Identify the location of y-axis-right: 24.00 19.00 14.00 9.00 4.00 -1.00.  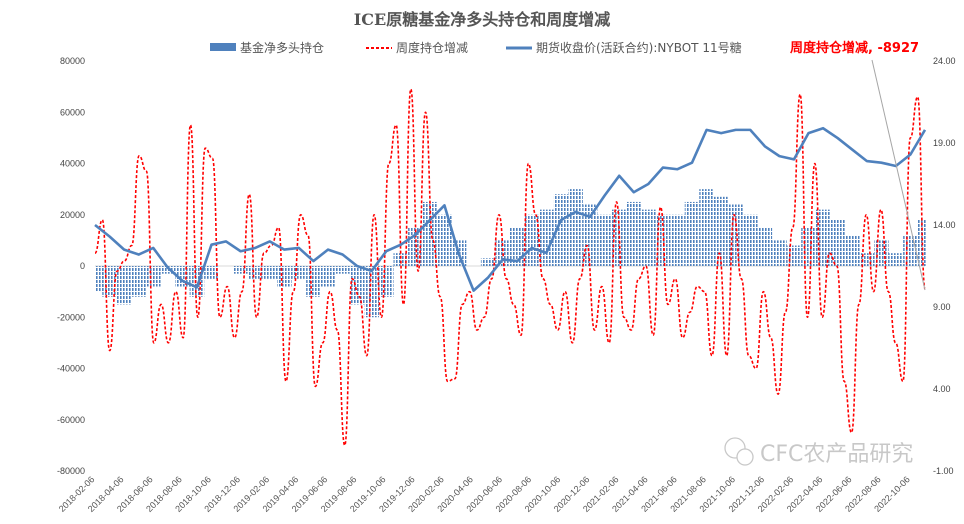
(944, 266).